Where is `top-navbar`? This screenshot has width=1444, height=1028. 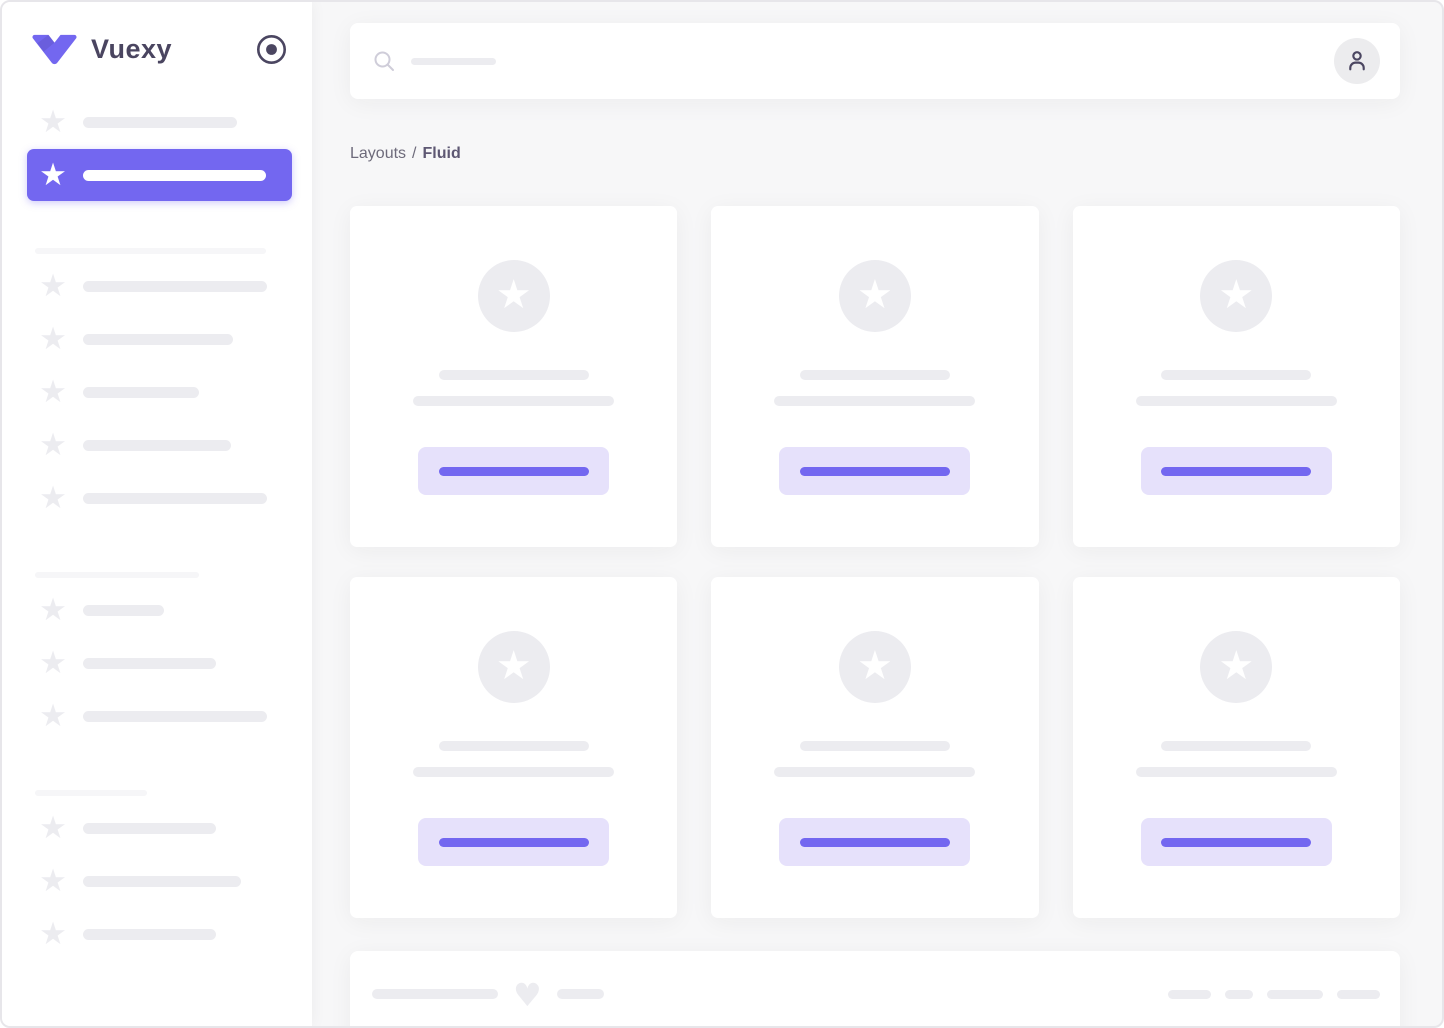 top-navbar is located at coordinates (875, 61).